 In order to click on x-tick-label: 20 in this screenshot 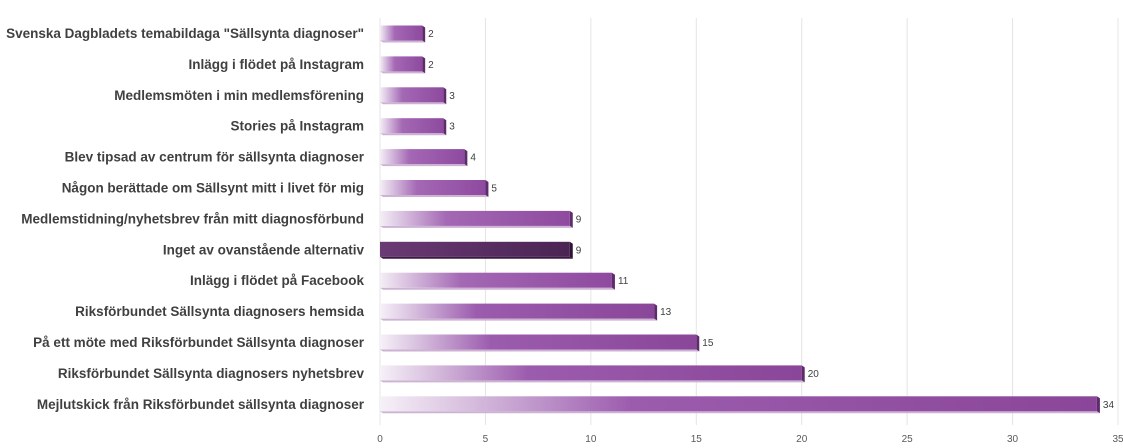, I will do `click(802, 439)`.